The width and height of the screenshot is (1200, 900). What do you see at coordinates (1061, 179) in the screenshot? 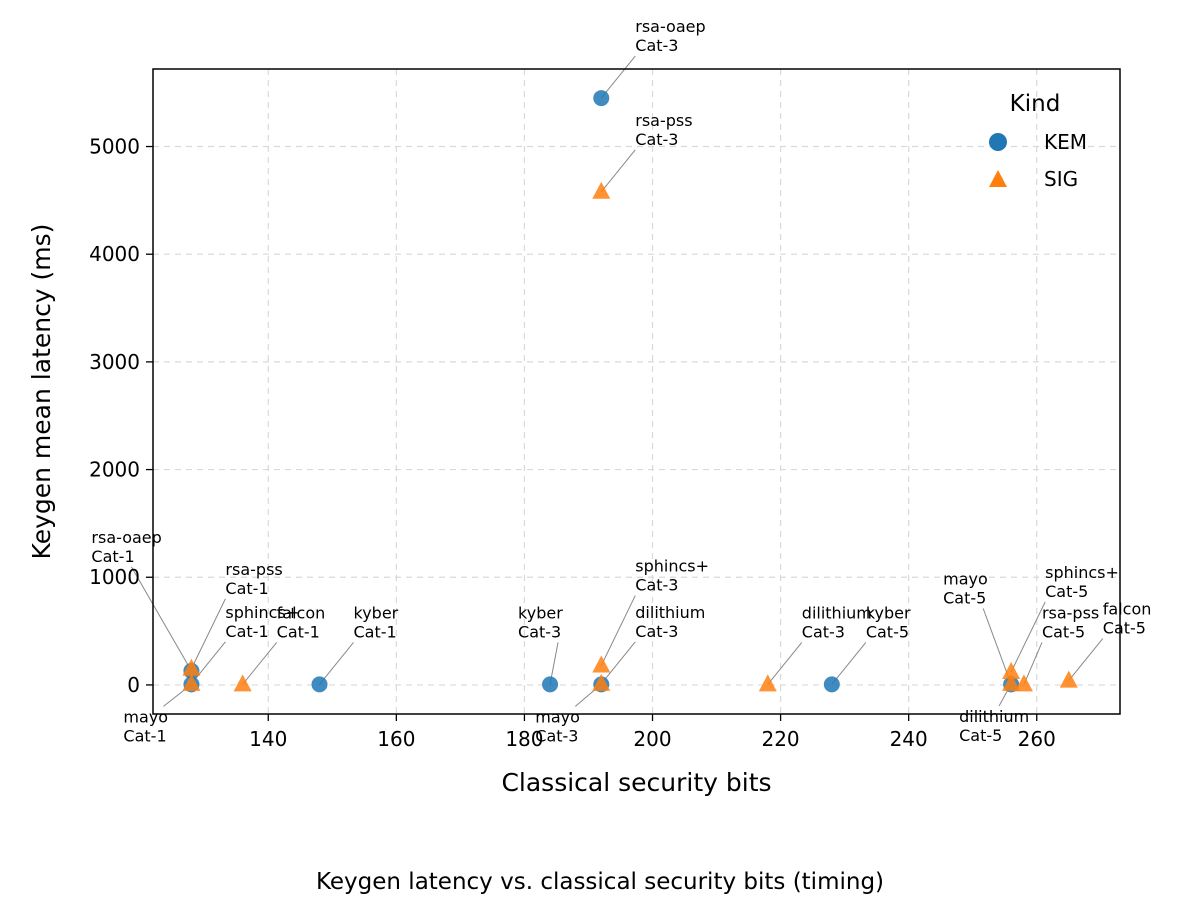
I see `legend-sig-label: SIG` at bounding box center [1061, 179].